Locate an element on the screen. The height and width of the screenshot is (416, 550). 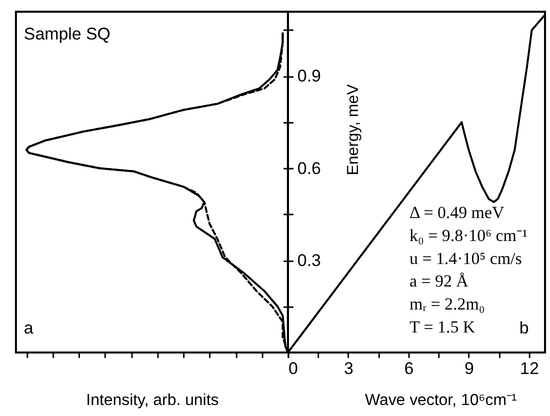
x-tick-label: 6 is located at coordinates (409, 368).